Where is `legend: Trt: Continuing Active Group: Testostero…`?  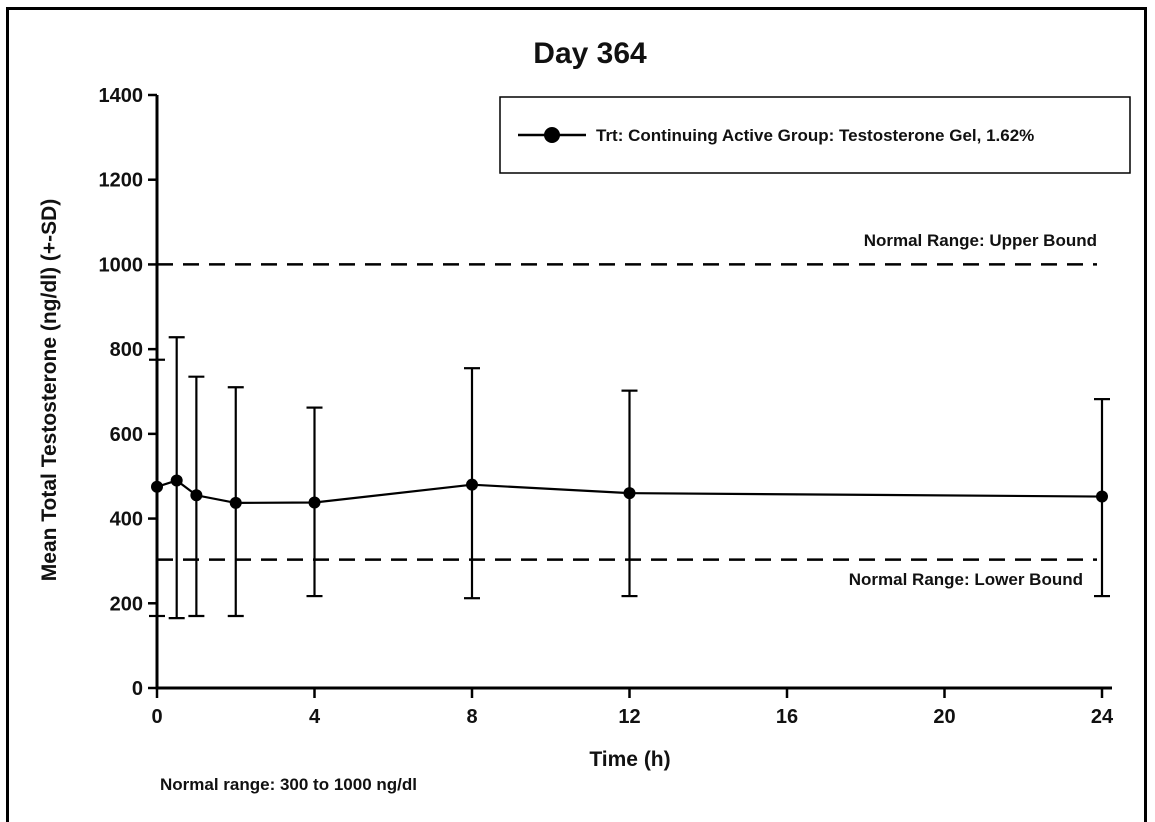
legend: Trt: Continuing Active Group: Testostero… is located at coordinates (815, 135).